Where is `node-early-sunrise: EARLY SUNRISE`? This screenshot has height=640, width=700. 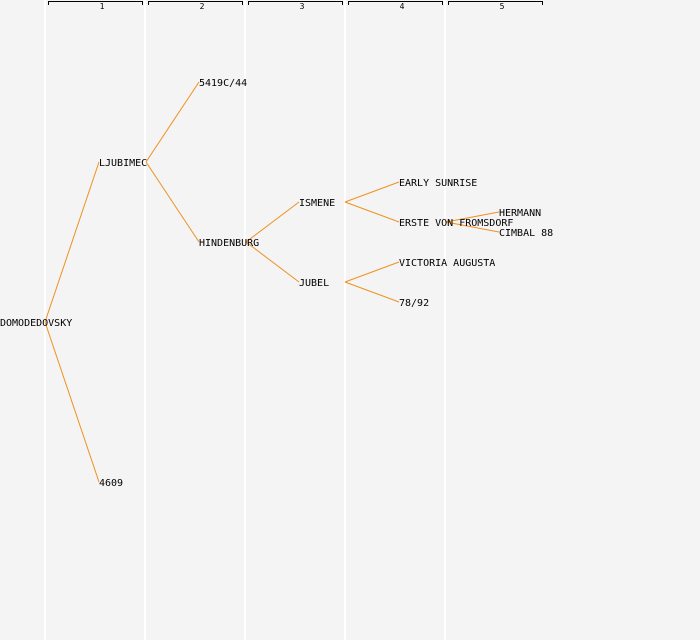 node-early-sunrise: EARLY SUNRISE is located at coordinates (438, 183).